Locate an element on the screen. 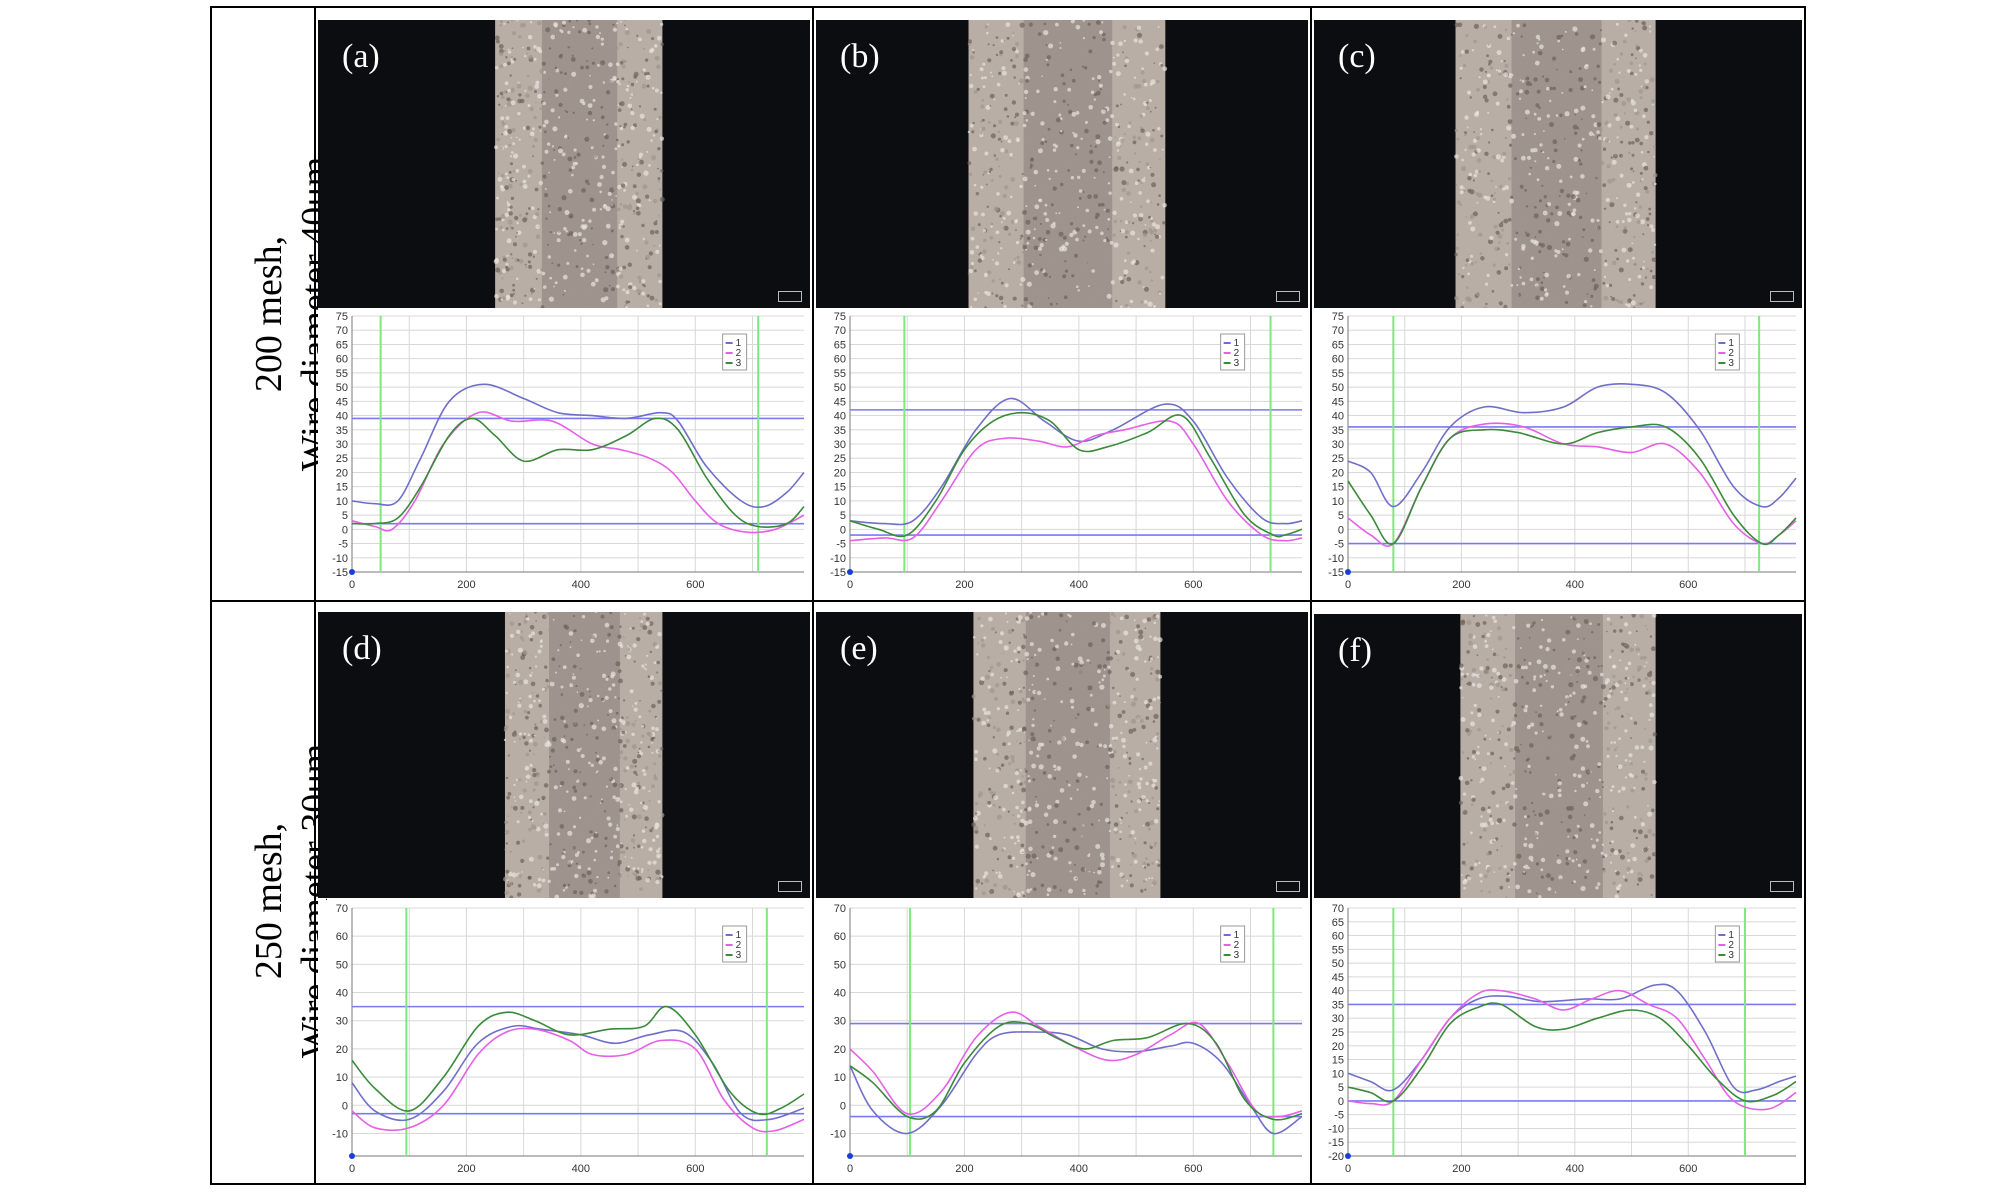  y-tick-label: 35 is located at coordinates (1338, 431).